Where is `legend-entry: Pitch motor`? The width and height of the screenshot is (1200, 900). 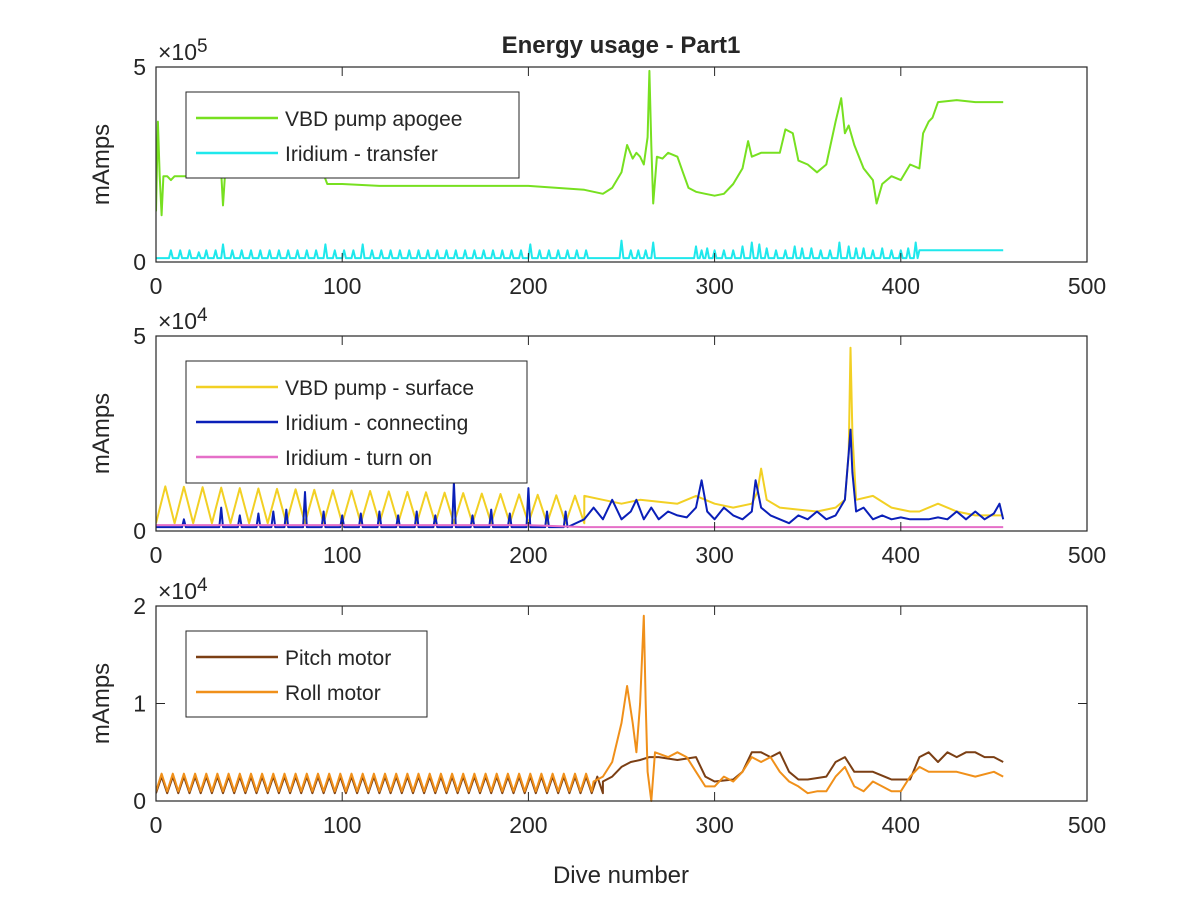 legend-entry: Pitch motor is located at coordinates (338, 658).